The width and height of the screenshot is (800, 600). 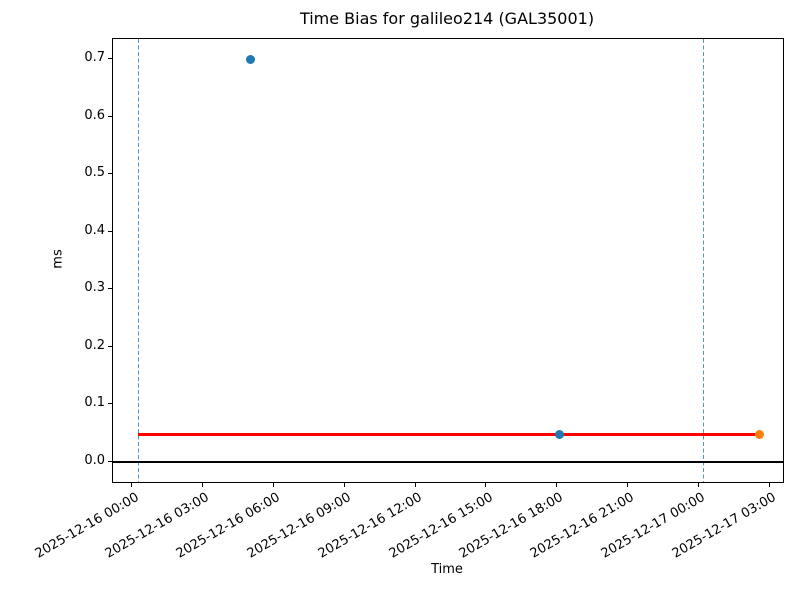 I want to click on y-tick-label: 0.2, so click(x=94, y=345).